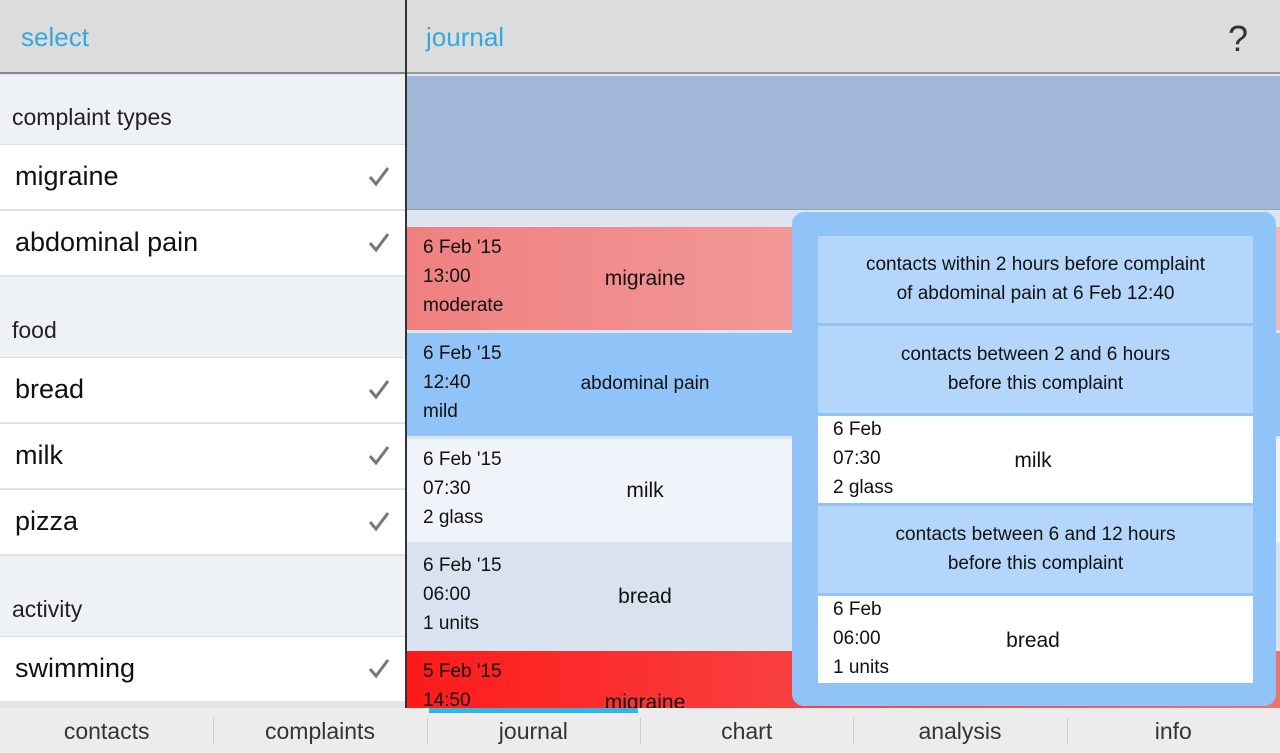  I want to click on entry-time: 06:00, so click(447, 594).